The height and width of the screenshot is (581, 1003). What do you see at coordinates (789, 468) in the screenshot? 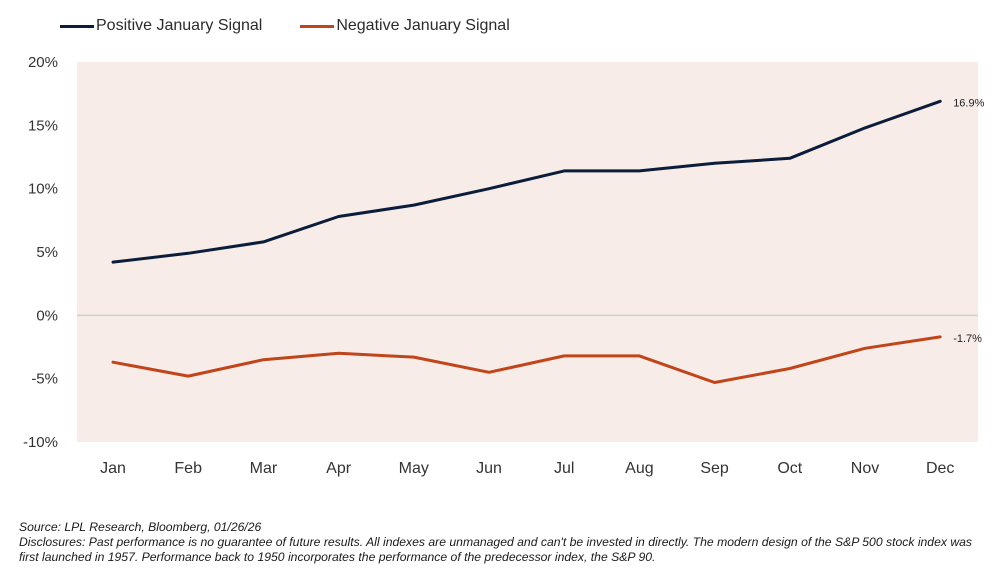
I see `x-tick-label: Oct` at bounding box center [789, 468].